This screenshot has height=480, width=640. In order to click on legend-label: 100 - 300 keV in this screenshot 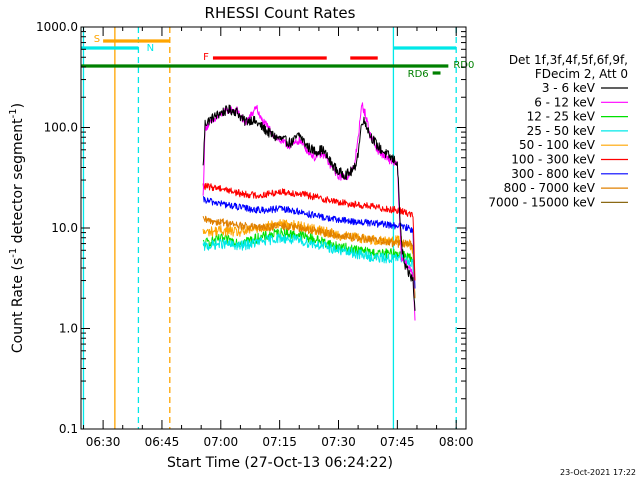, I will do `click(553, 160)`.